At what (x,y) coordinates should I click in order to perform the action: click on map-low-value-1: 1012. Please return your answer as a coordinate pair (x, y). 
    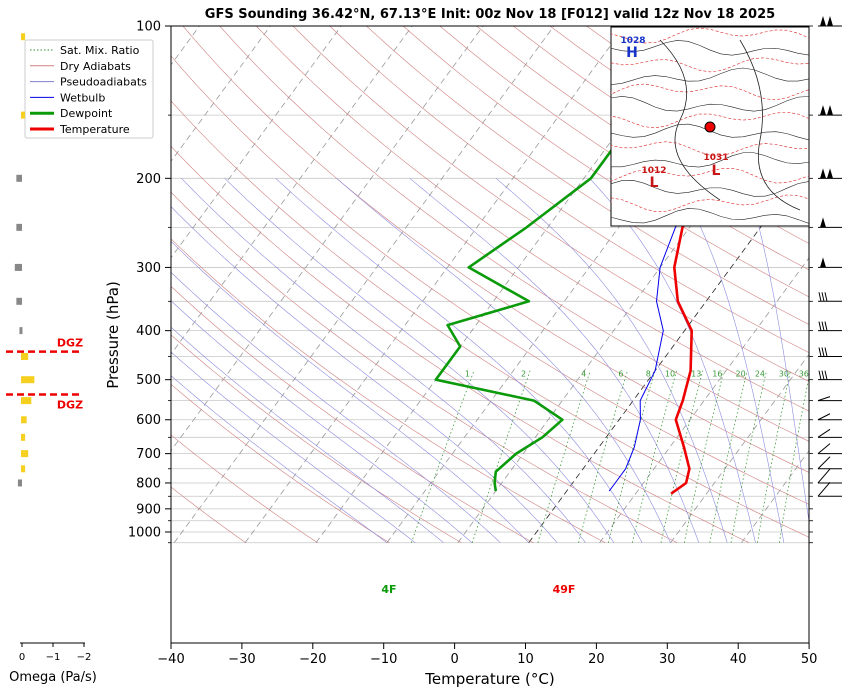
    Looking at the image, I should click on (653, 171).